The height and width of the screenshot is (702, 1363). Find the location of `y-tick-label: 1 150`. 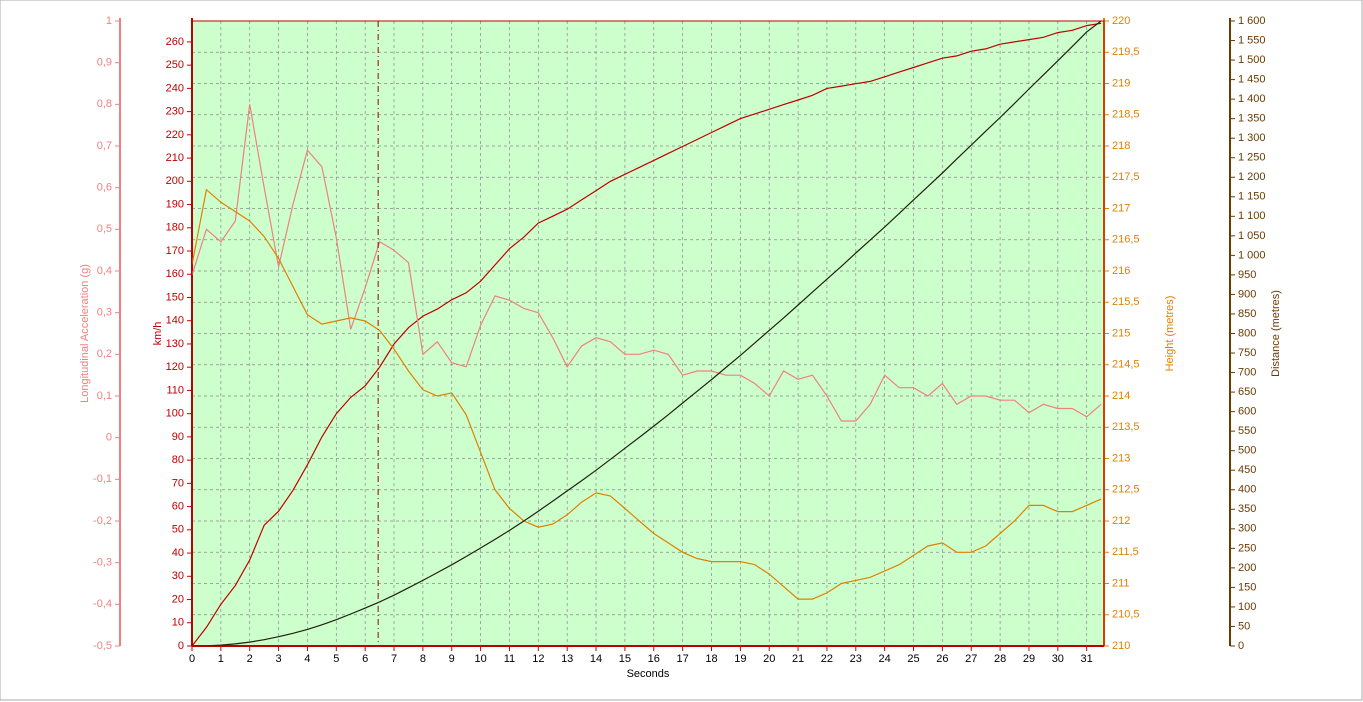

y-tick-label: 1 150 is located at coordinates (1252, 197).